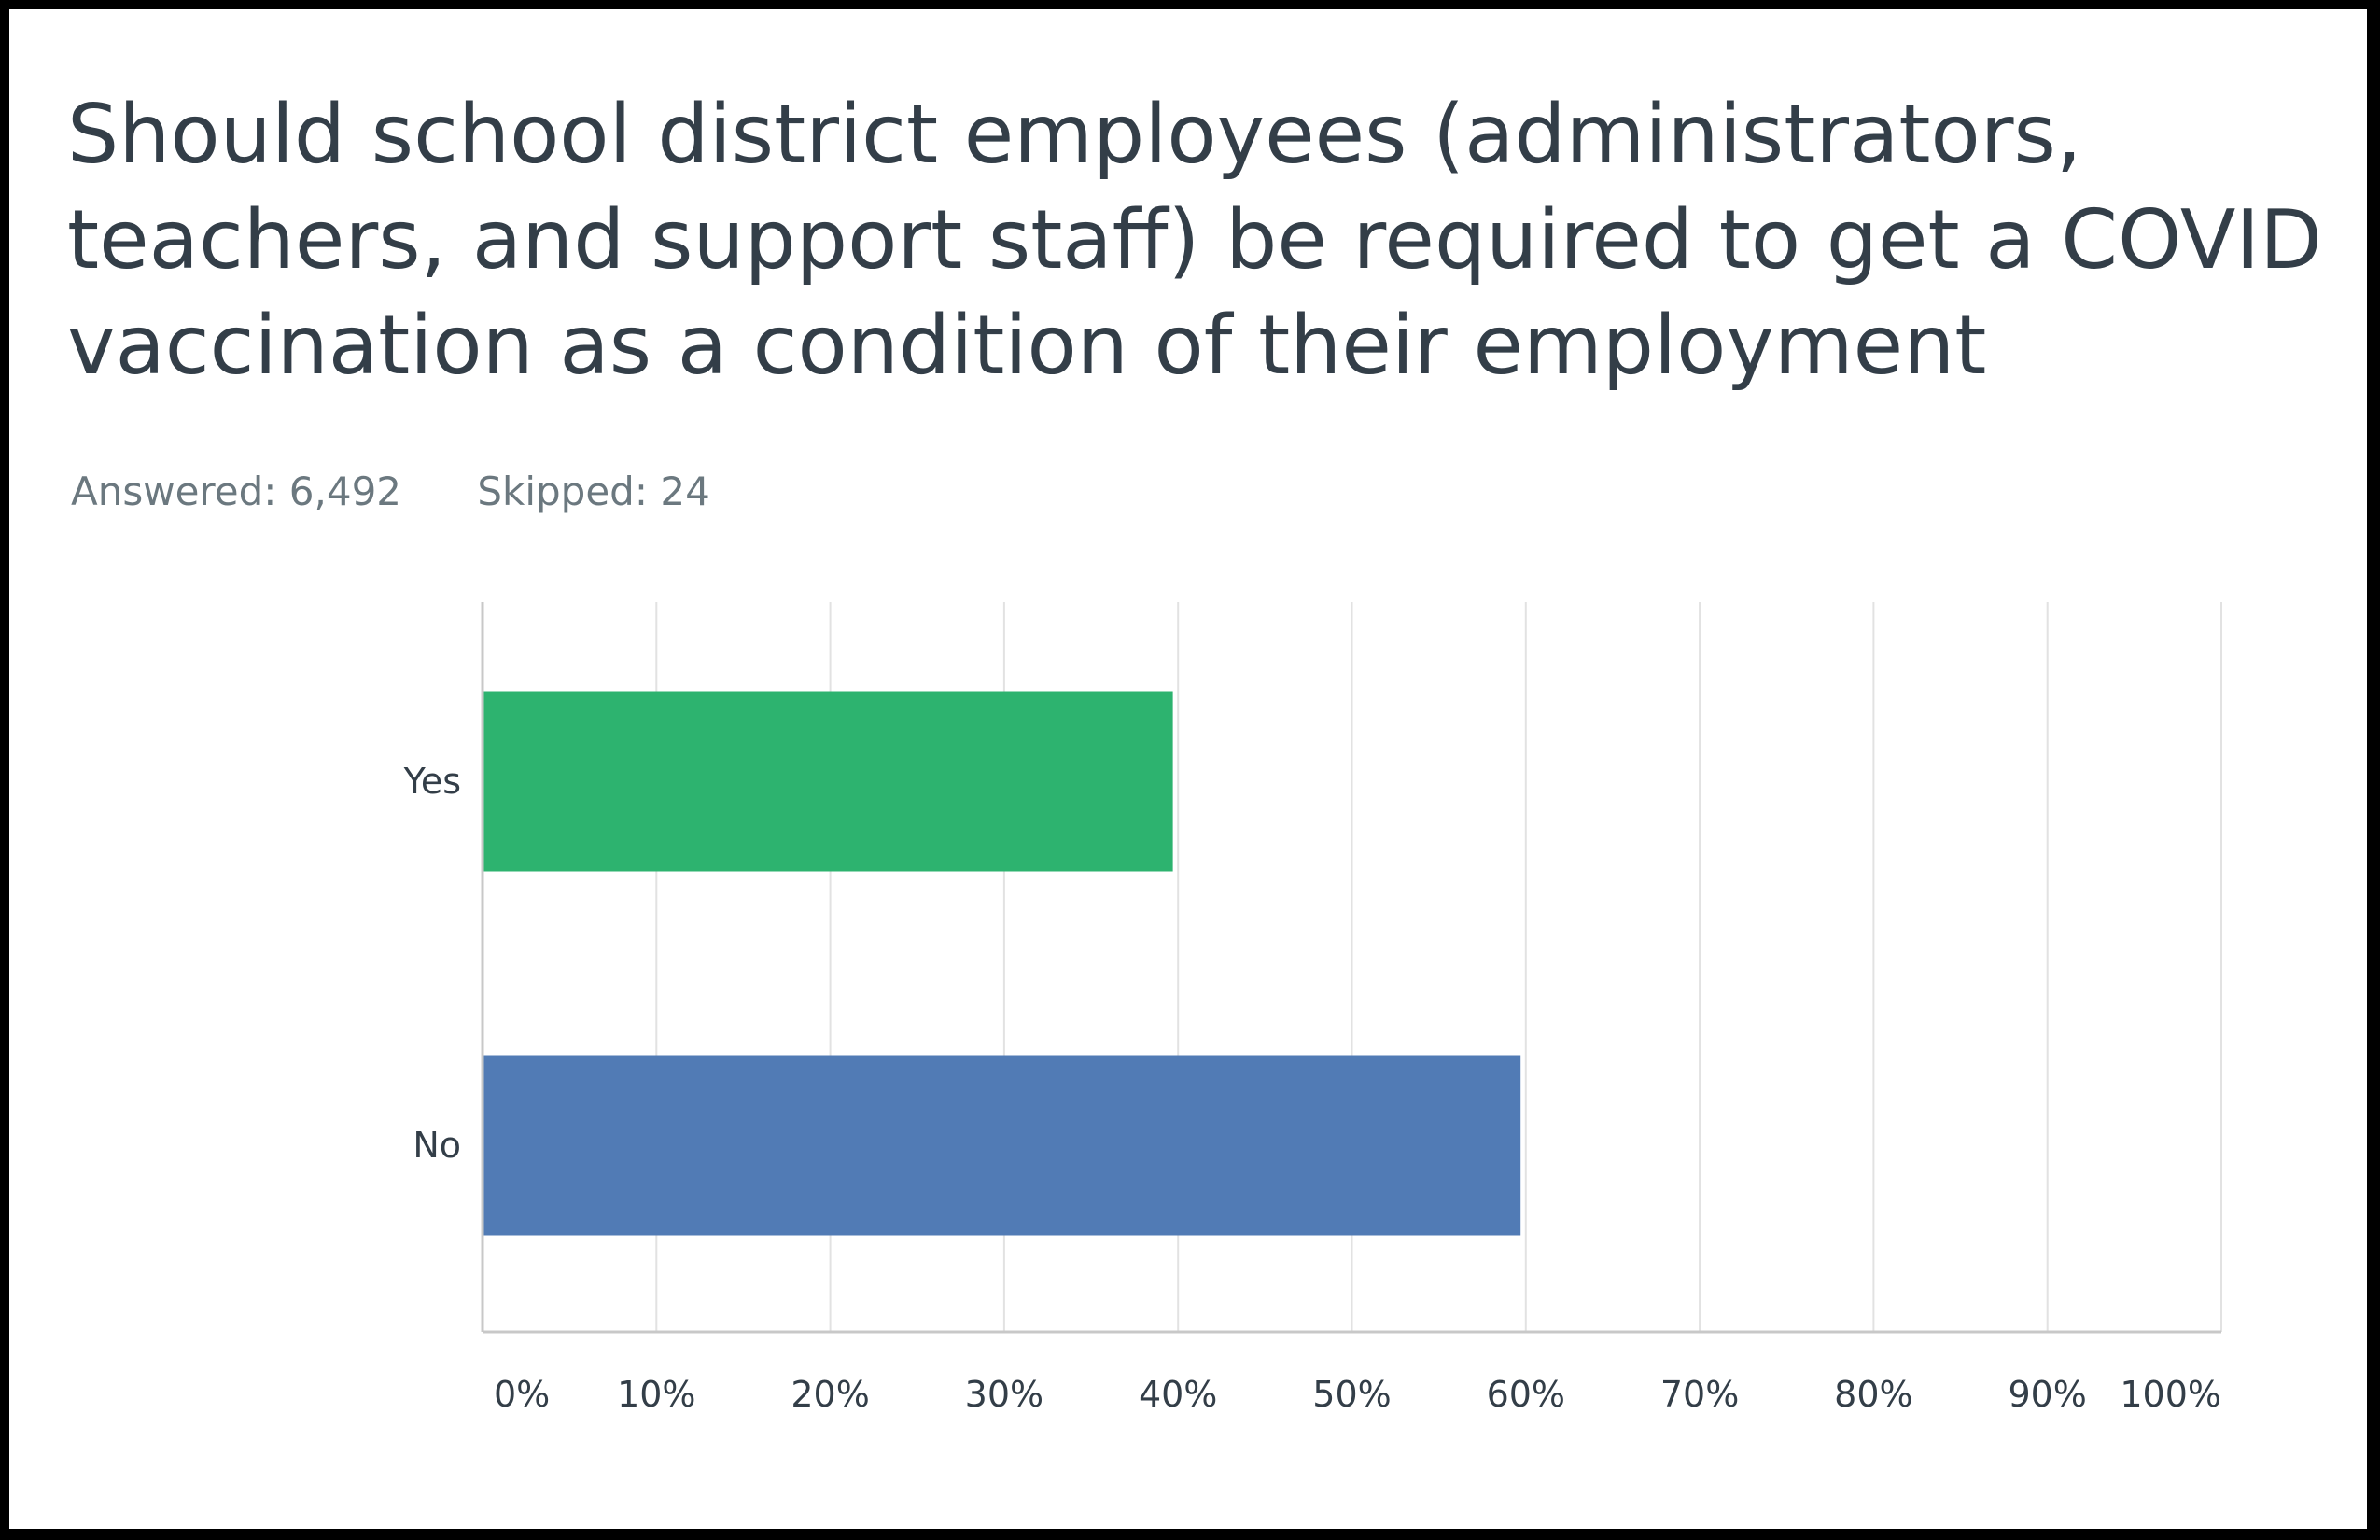  Describe the element at coordinates (2170, 1394) in the screenshot. I see `x-tick-label: 100%` at that location.